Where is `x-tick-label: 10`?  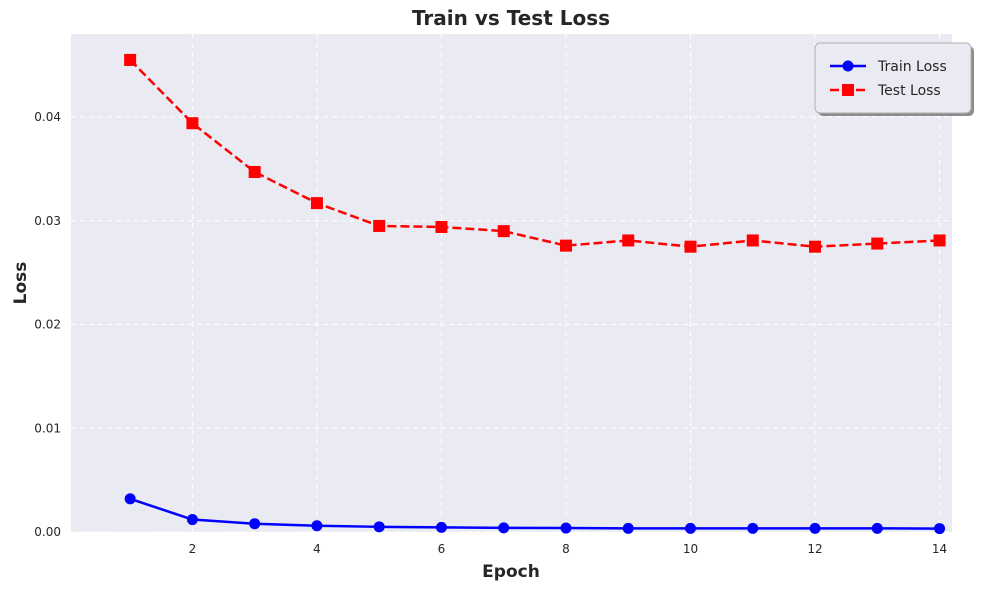 x-tick-label: 10 is located at coordinates (690, 549).